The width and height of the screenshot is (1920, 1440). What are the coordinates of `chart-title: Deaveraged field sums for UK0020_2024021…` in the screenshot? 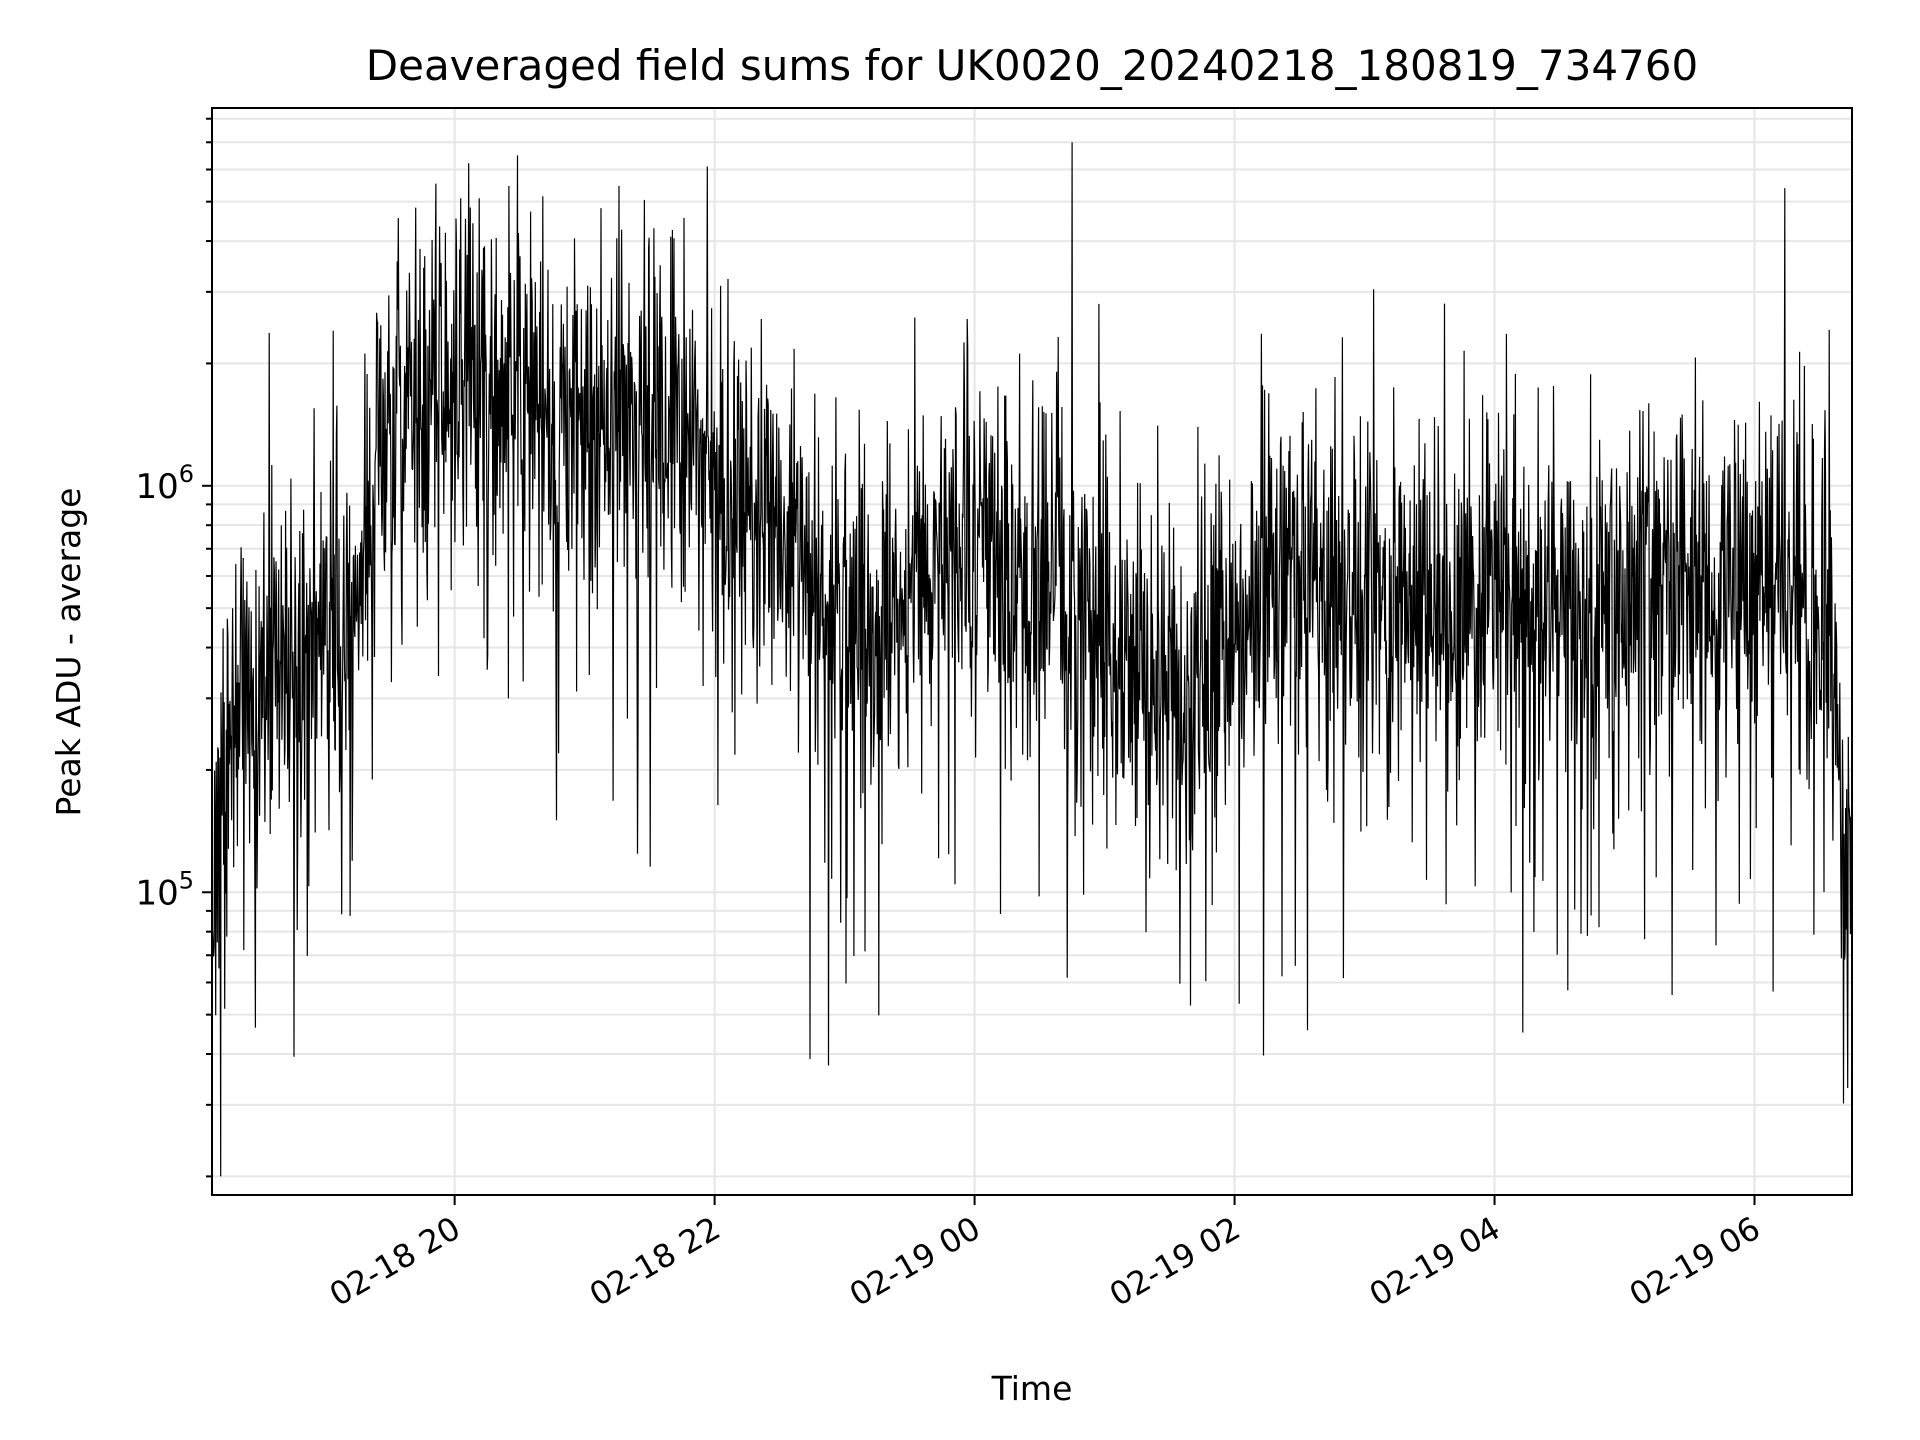 It's located at (1032, 65).